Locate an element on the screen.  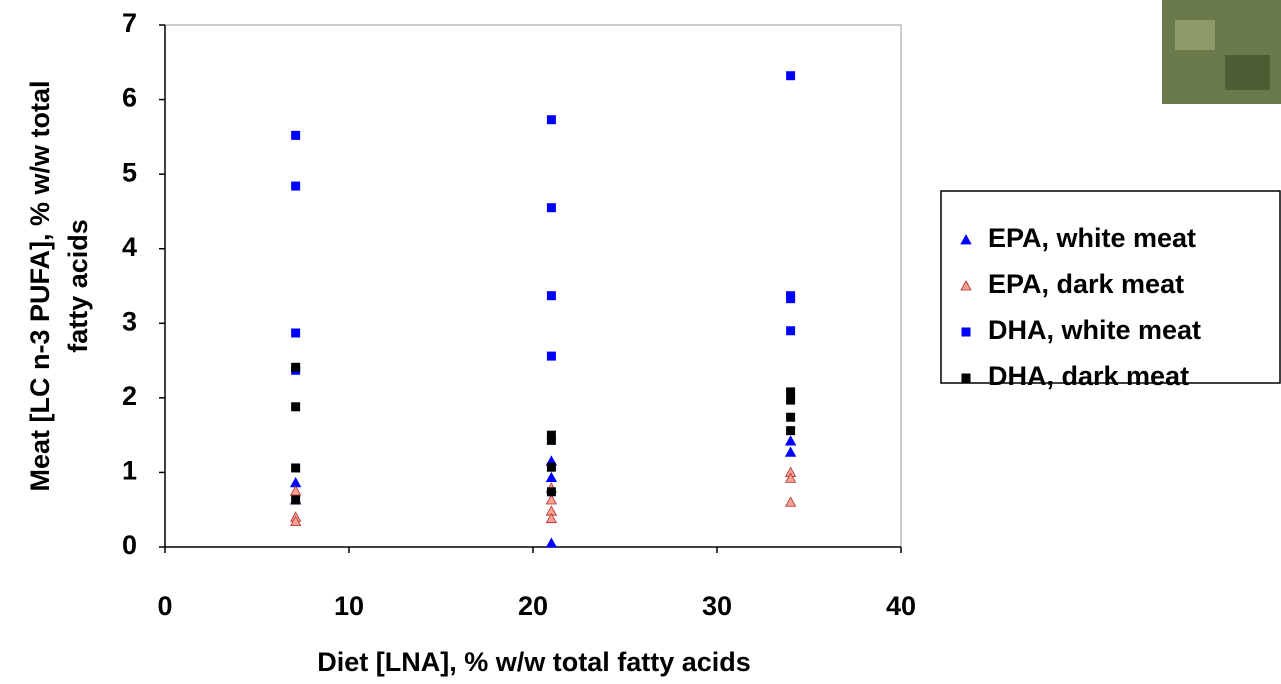
legend-label: EPA, white meat is located at coordinates (1092, 238).